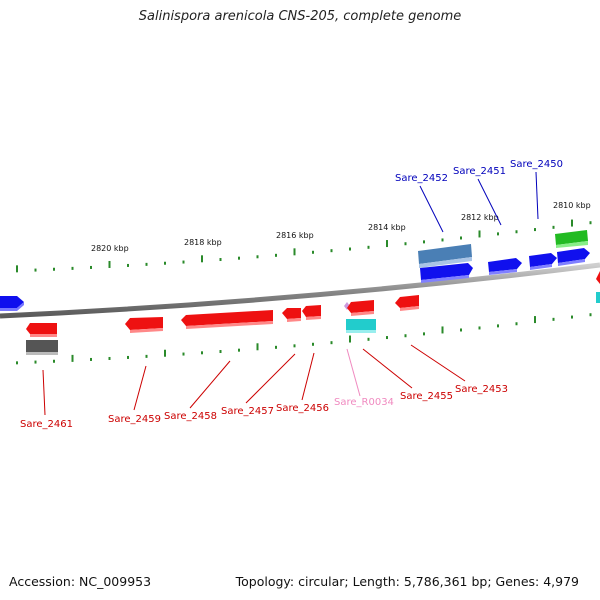  Describe the element at coordinates (446, 273) in the screenshot. I see `gene-arrow-forward-a` at that location.